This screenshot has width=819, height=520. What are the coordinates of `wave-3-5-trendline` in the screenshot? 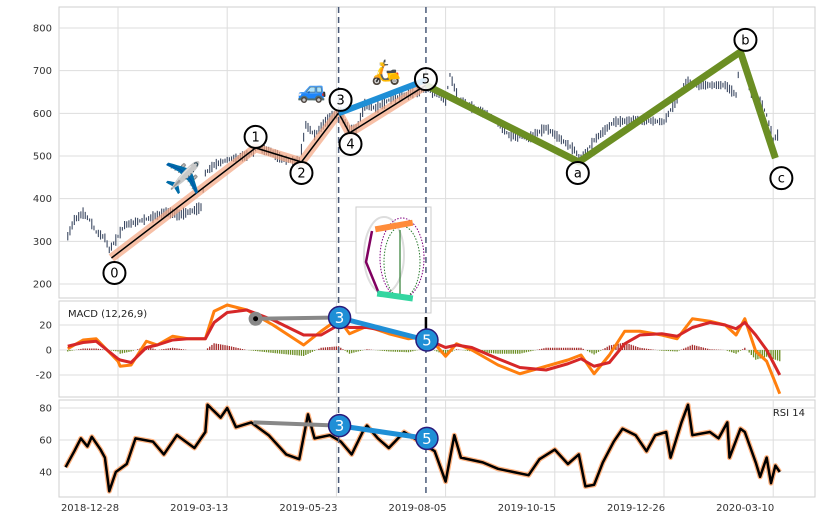 It's located at (382, 97).